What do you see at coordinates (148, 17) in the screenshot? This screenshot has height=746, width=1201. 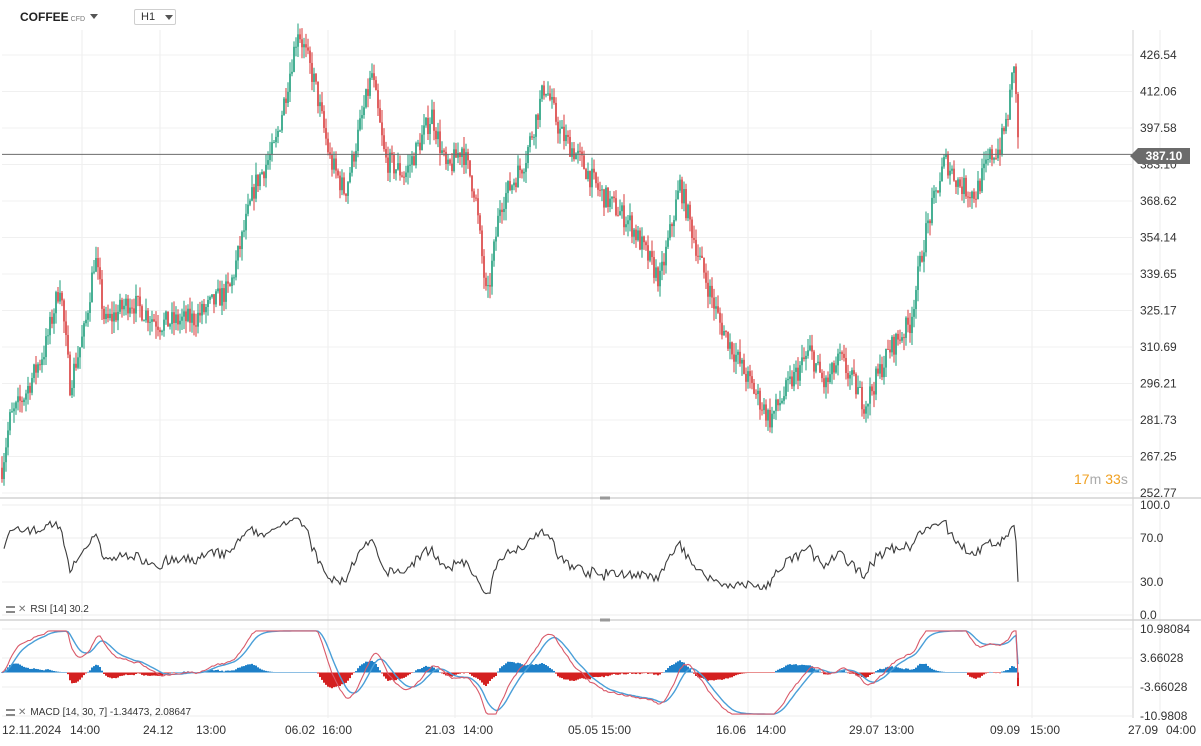 I see `timeframe-value: H1` at bounding box center [148, 17].